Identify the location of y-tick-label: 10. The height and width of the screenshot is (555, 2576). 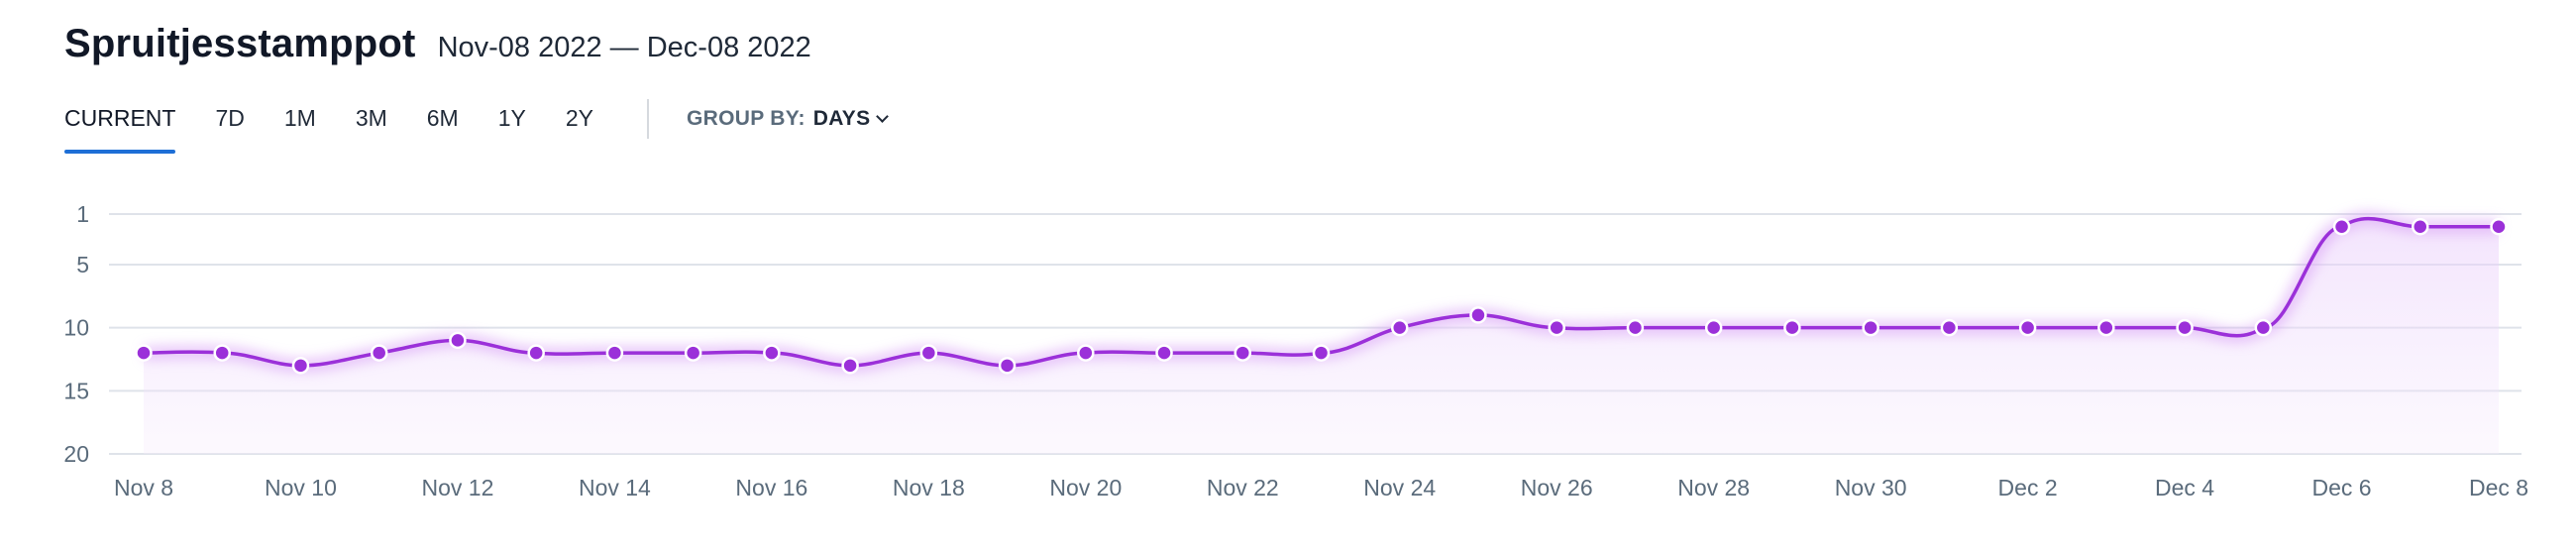
(76, 328).